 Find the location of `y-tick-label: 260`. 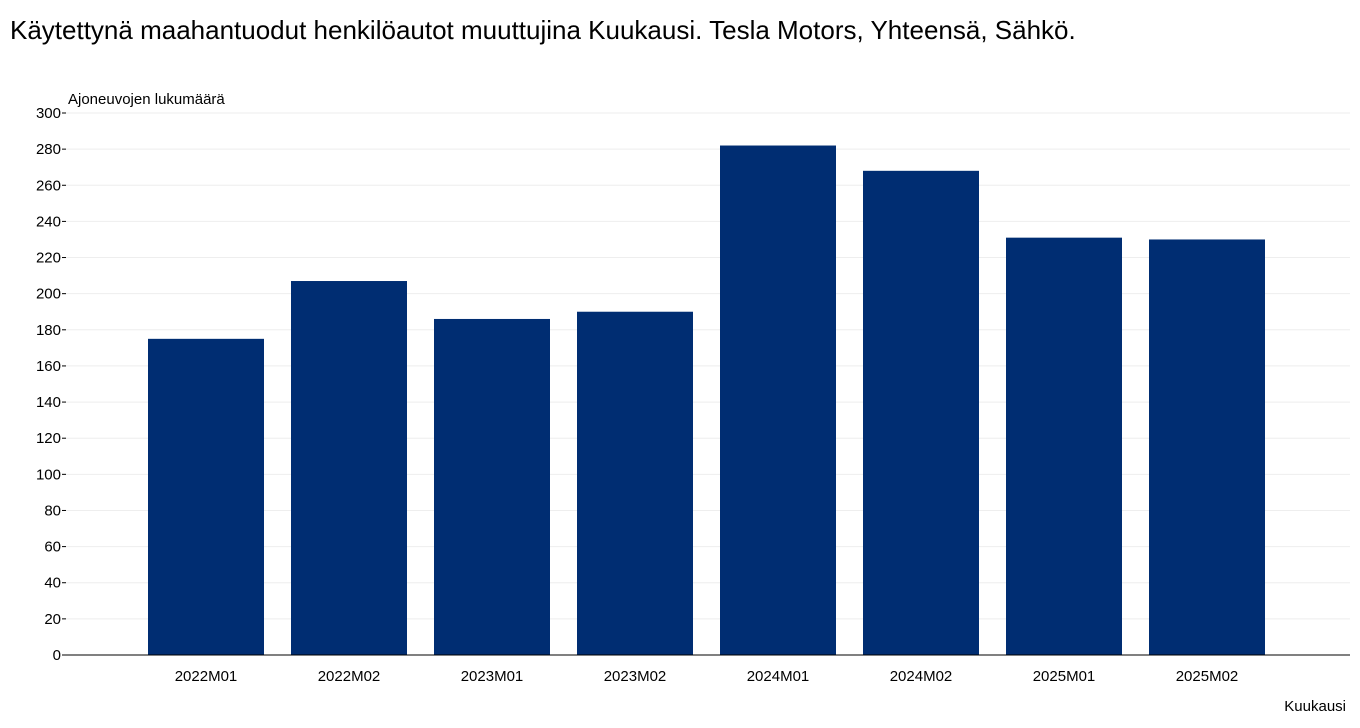

y-tick-label: 260 is located at coordinates (48, 185).